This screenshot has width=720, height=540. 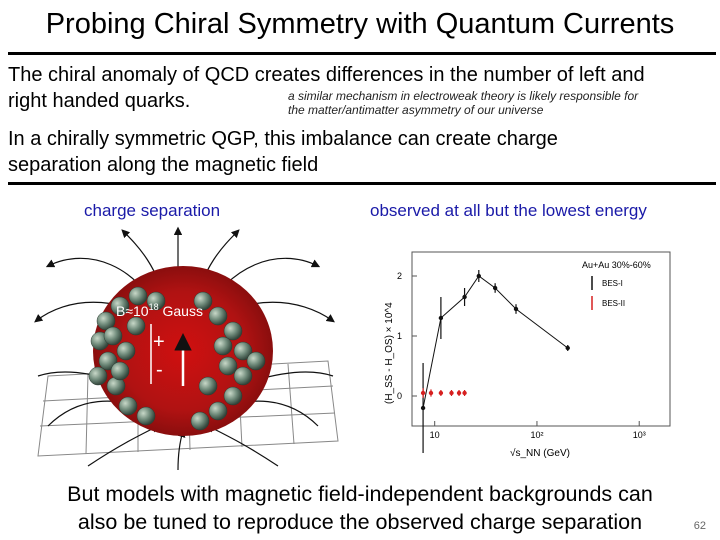 I want to click on nucleus, so click(x=180, y=351).